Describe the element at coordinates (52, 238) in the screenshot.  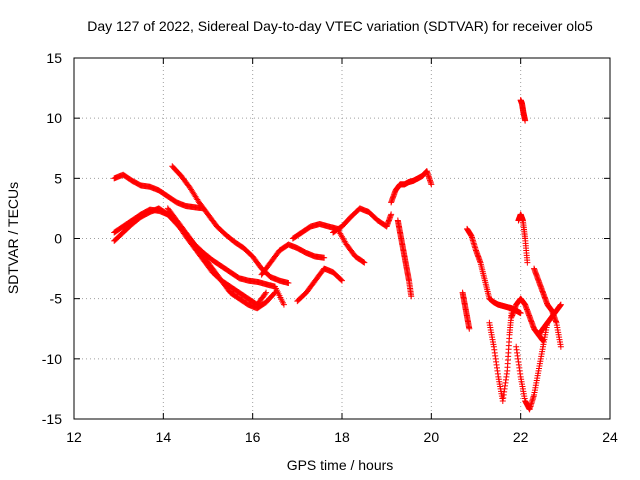
I see `y-tick-labels: 15 10 5 0 -5 -10 -15` at that location.